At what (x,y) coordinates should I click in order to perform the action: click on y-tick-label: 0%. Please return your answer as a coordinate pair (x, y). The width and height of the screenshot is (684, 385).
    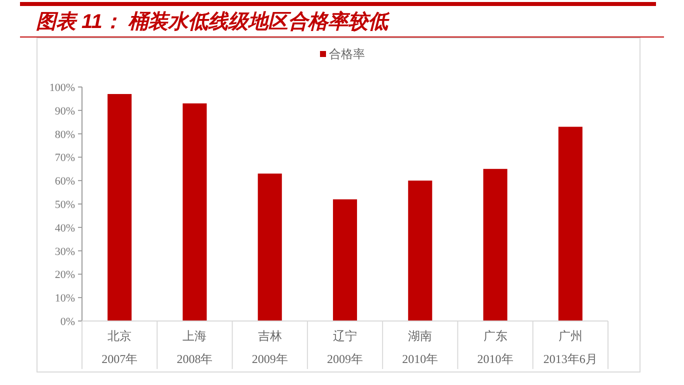
    Looking at the image, I should click on (67, 322).